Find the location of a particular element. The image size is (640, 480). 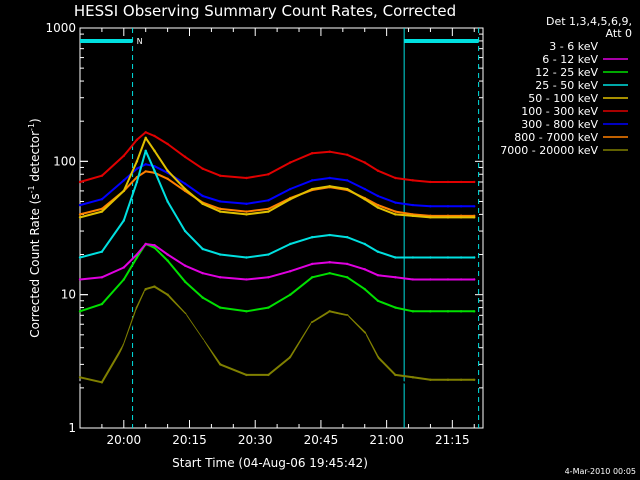

y-tick-label: 10 is located at coordinates (68, 295).